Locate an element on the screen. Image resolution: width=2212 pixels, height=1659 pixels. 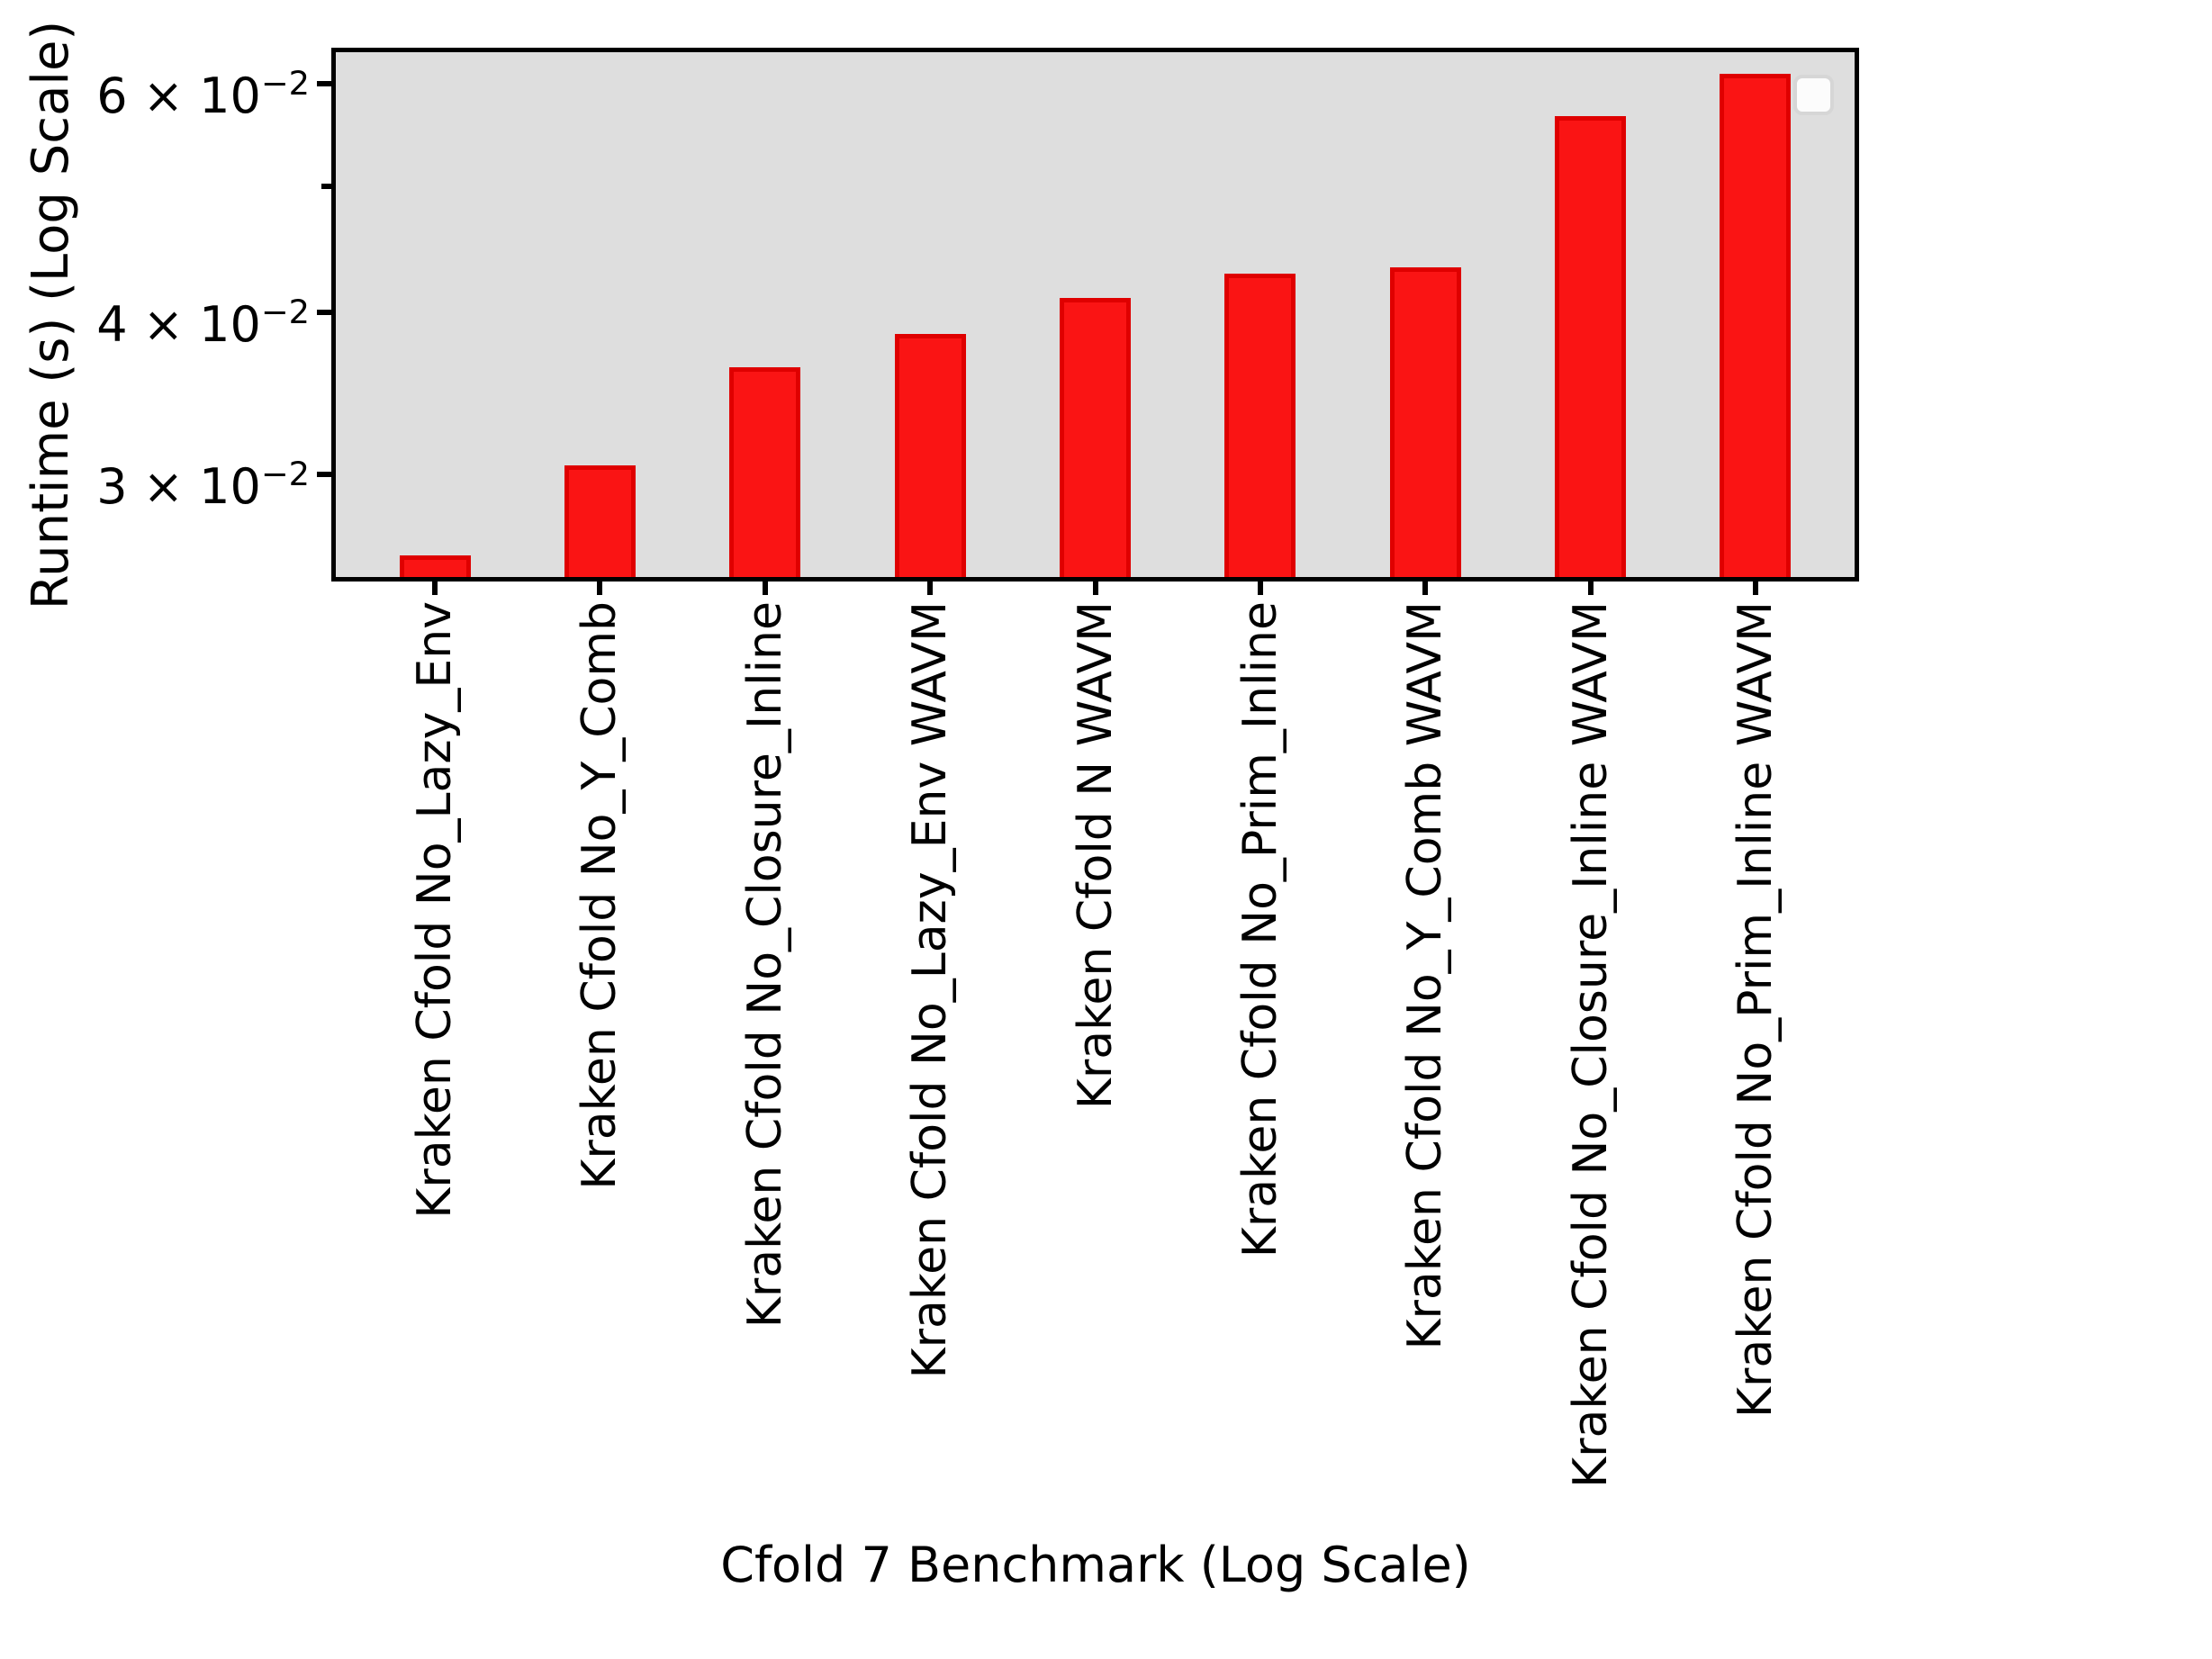
y-tick-label: 4 × 10−2 is located at coordinates (203, 322).